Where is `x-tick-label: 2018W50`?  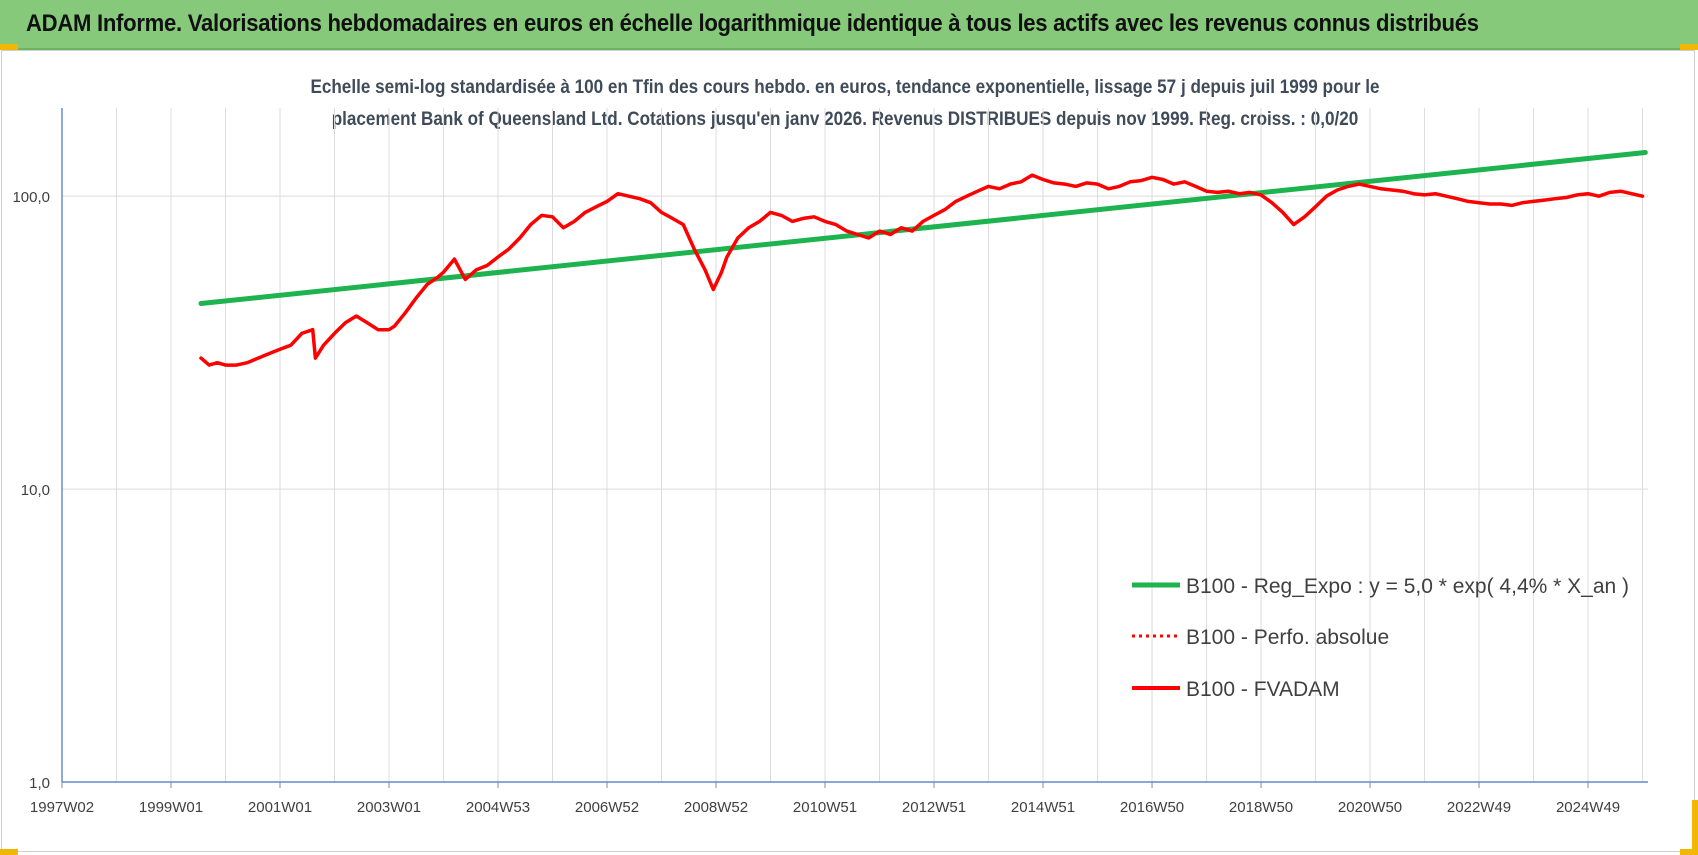
x-tick-label: 2018W50 is located at coordinates (1261, 807).